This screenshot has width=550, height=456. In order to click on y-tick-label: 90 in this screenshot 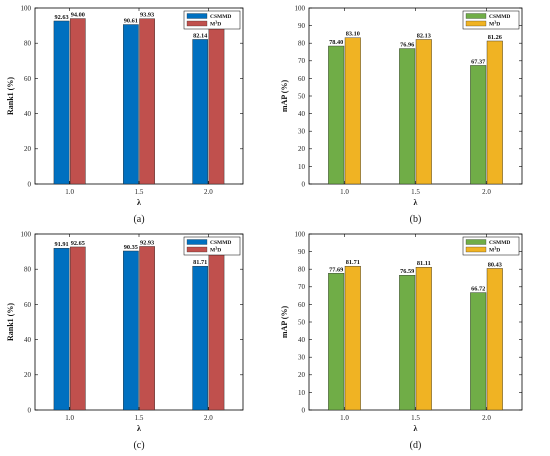, I will do `click(302, 252)`.